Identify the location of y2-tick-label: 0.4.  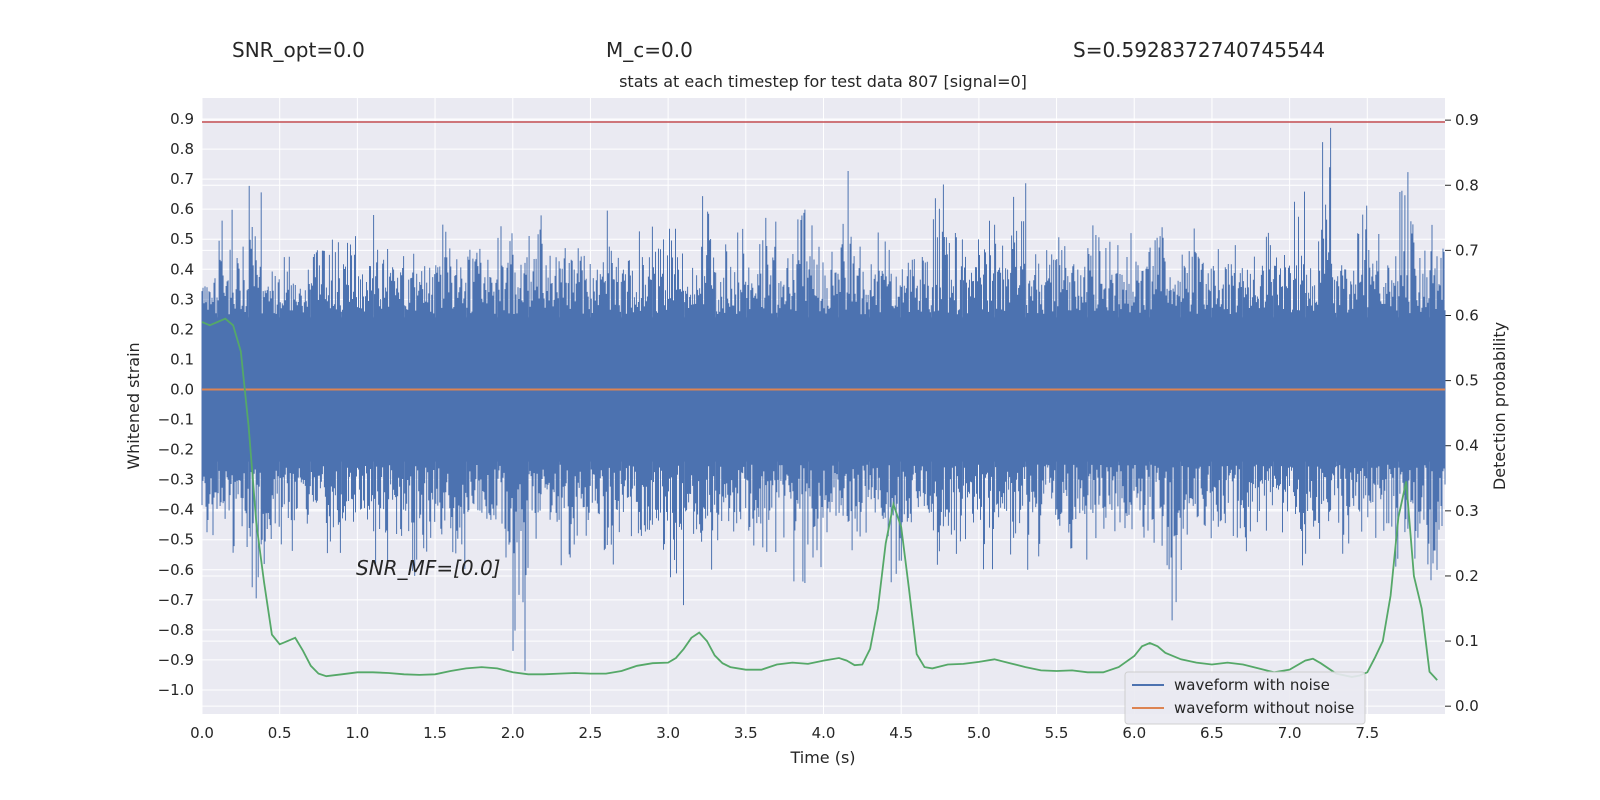
(1467, 446).